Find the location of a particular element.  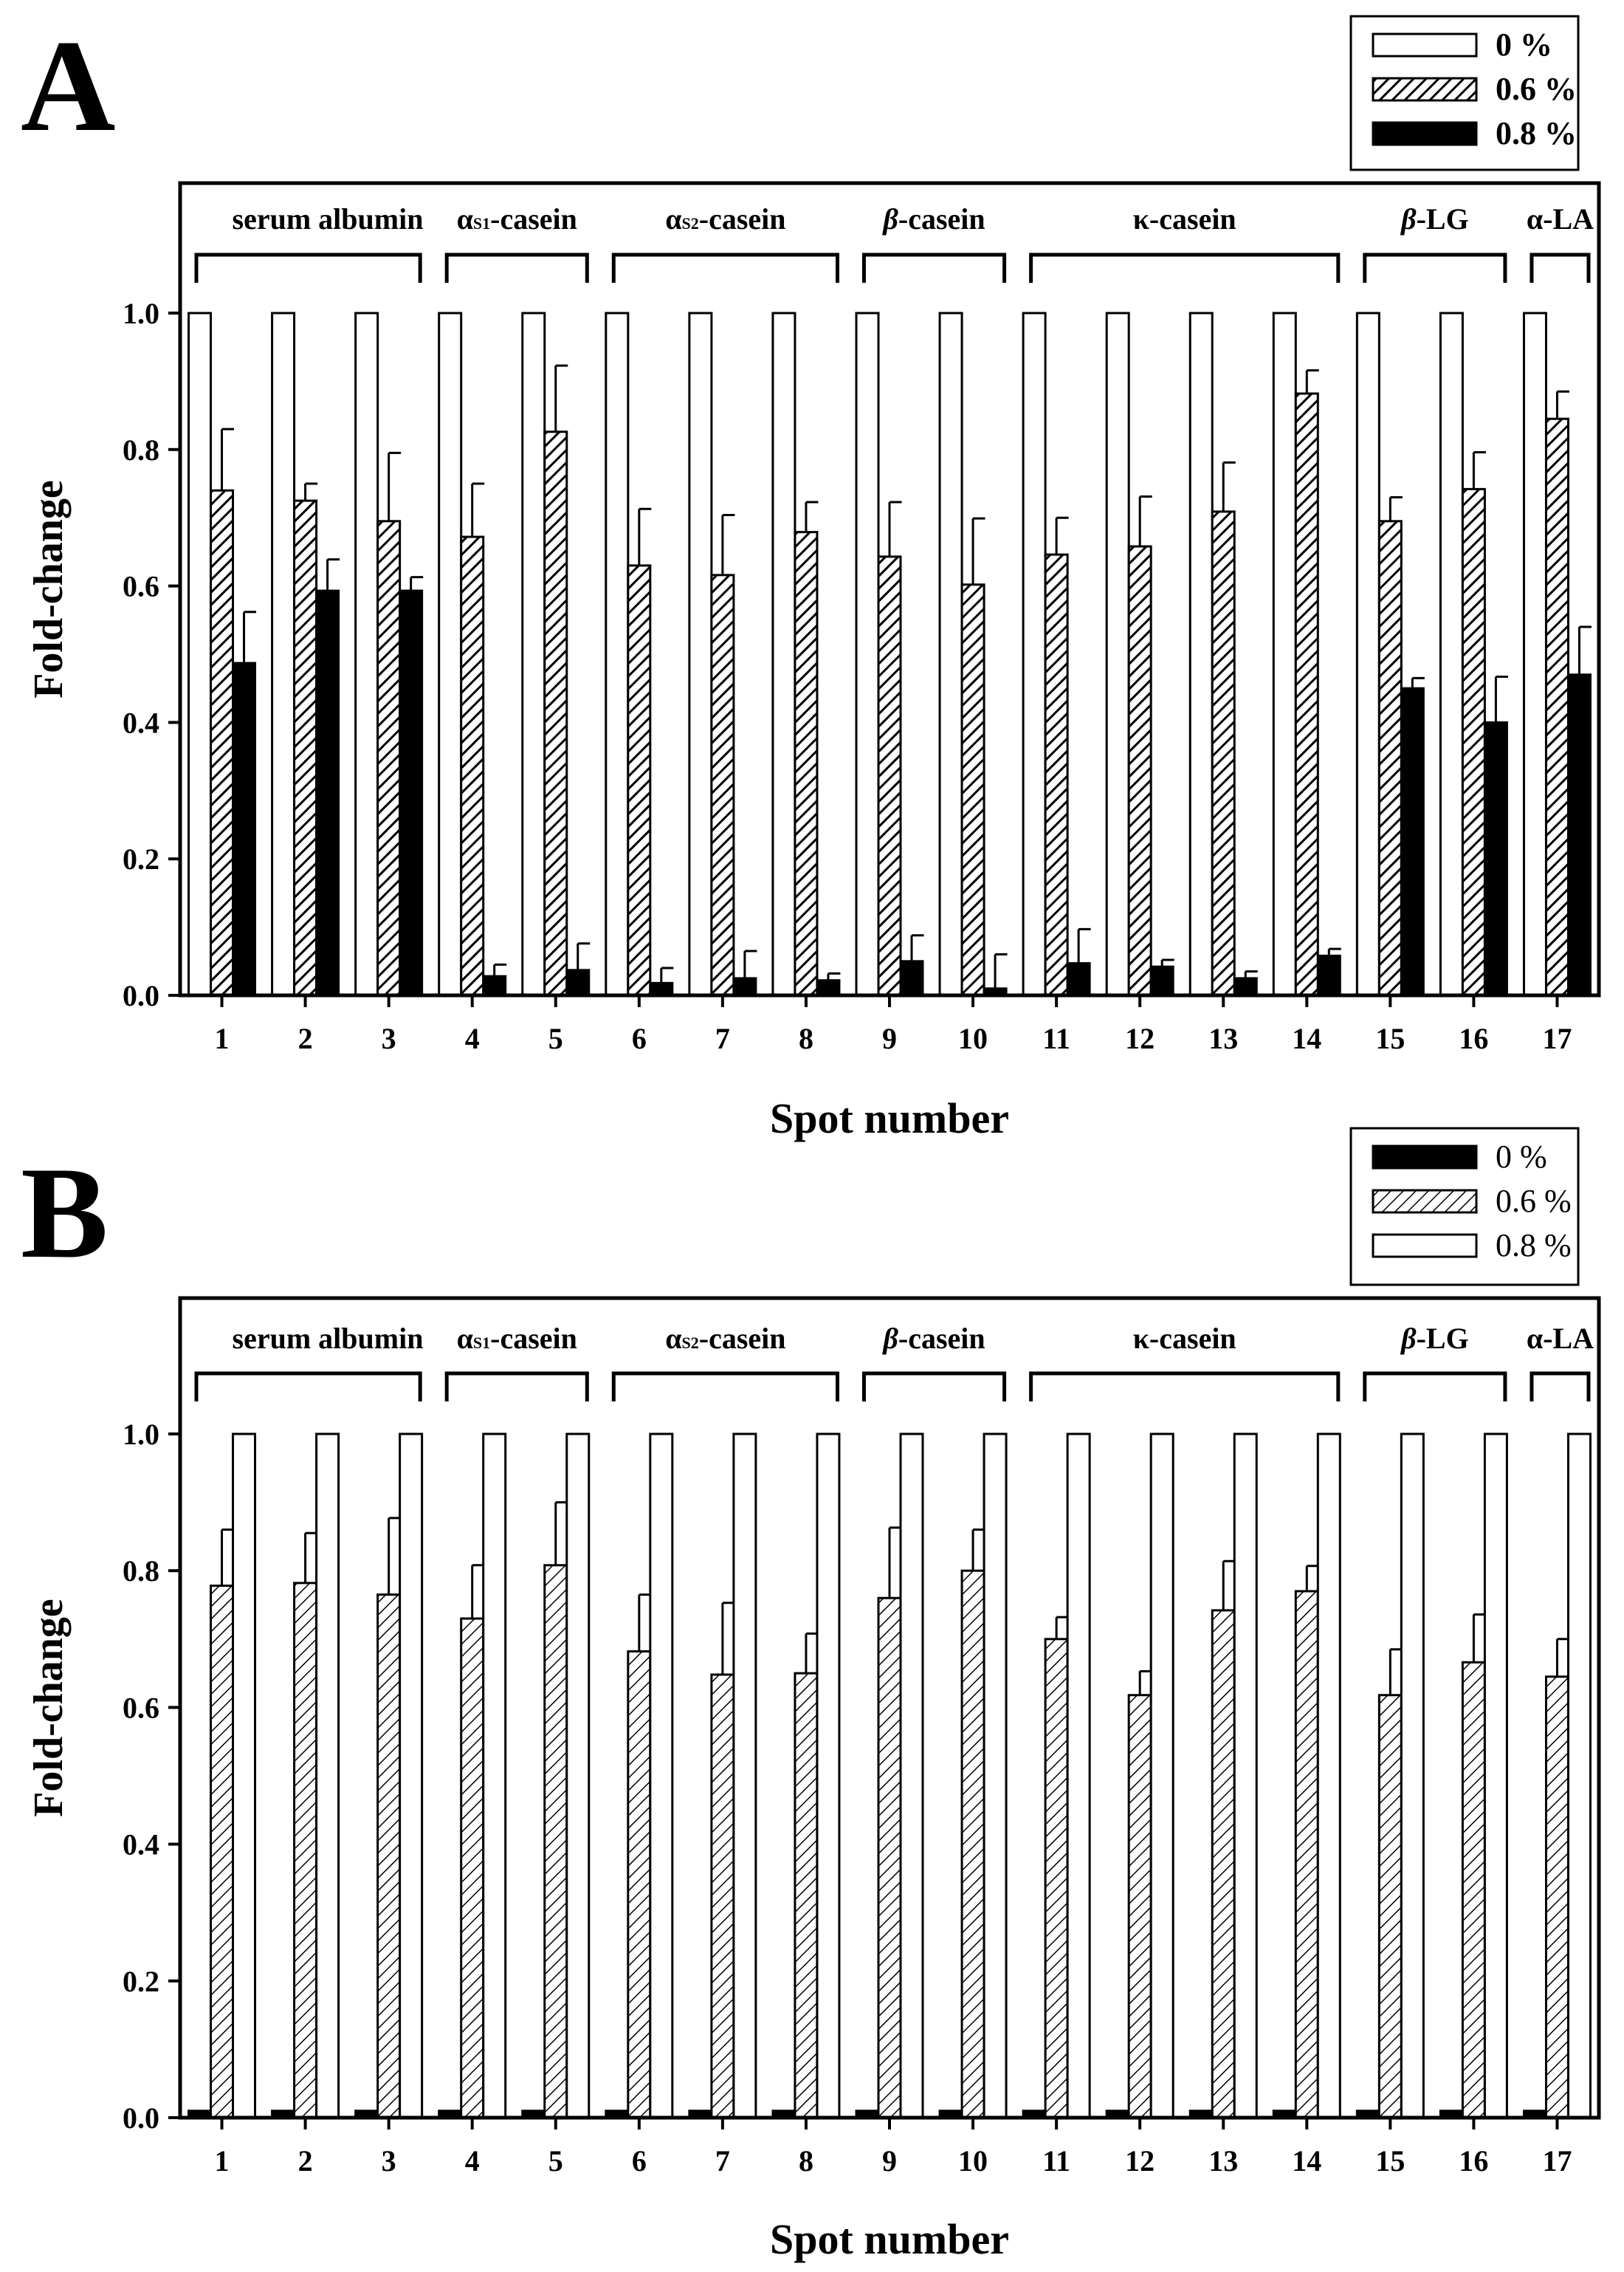

group-label: serum albumin is located at coordinates (328, 1339).